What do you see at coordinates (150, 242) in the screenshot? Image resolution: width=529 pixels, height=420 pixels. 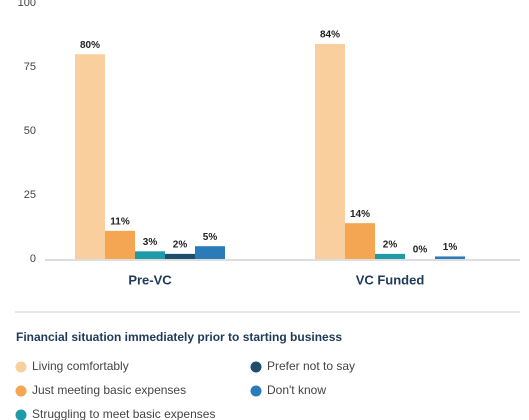 I see `value-label: 3%` at bounding box center [150, 242].